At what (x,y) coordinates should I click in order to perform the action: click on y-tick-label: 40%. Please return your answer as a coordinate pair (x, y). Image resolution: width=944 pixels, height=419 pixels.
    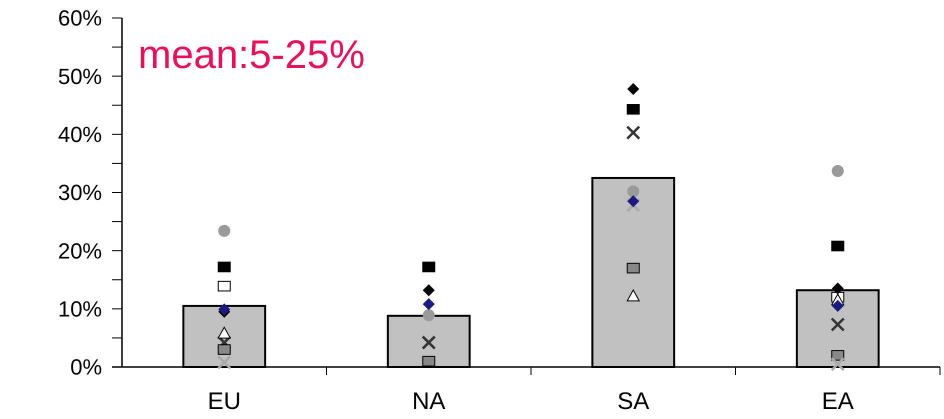
    Looking at the image, I should click on (80, 135).